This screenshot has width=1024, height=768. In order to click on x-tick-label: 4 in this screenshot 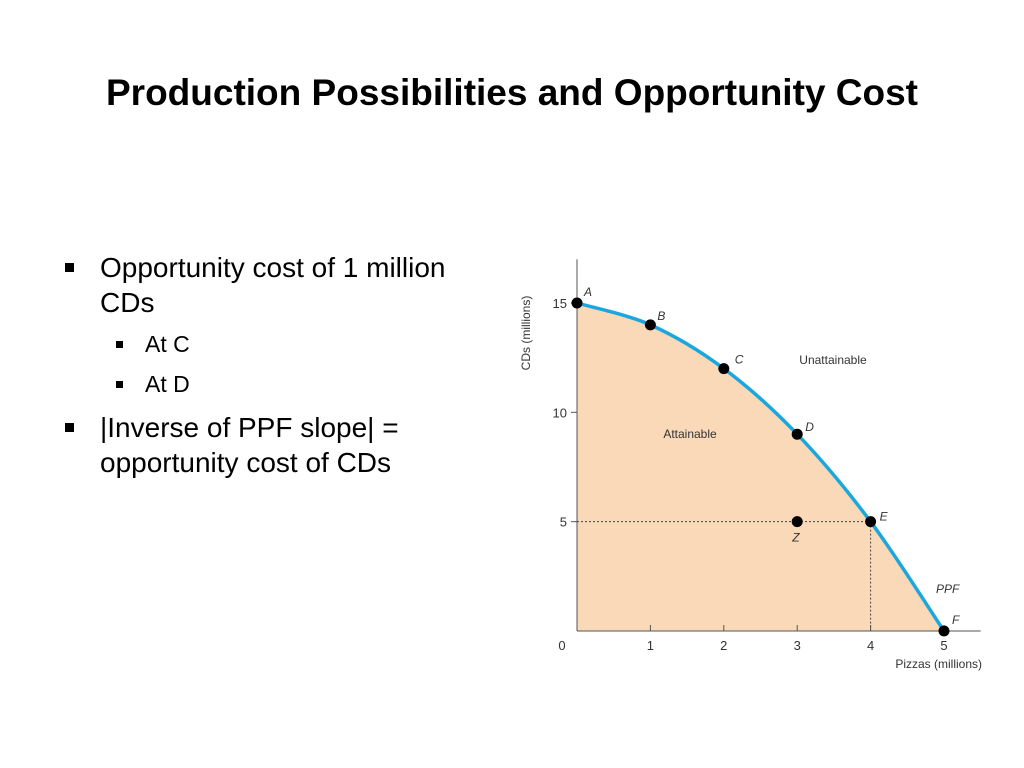, I will do `click(870, 645)`.